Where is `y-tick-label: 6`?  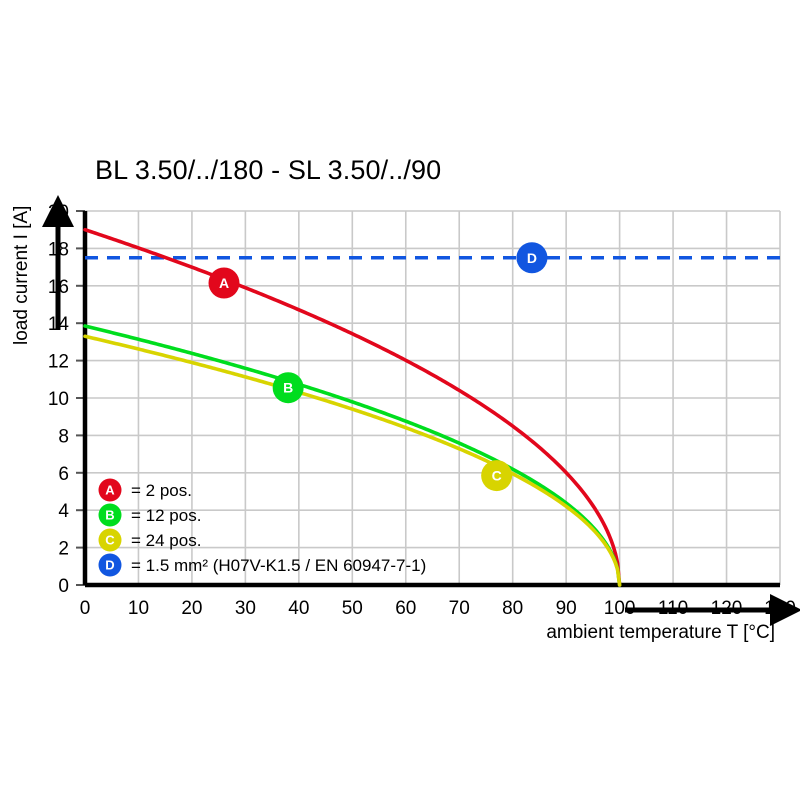 y-tick-label: 6 is located at coordinates (63, 474).